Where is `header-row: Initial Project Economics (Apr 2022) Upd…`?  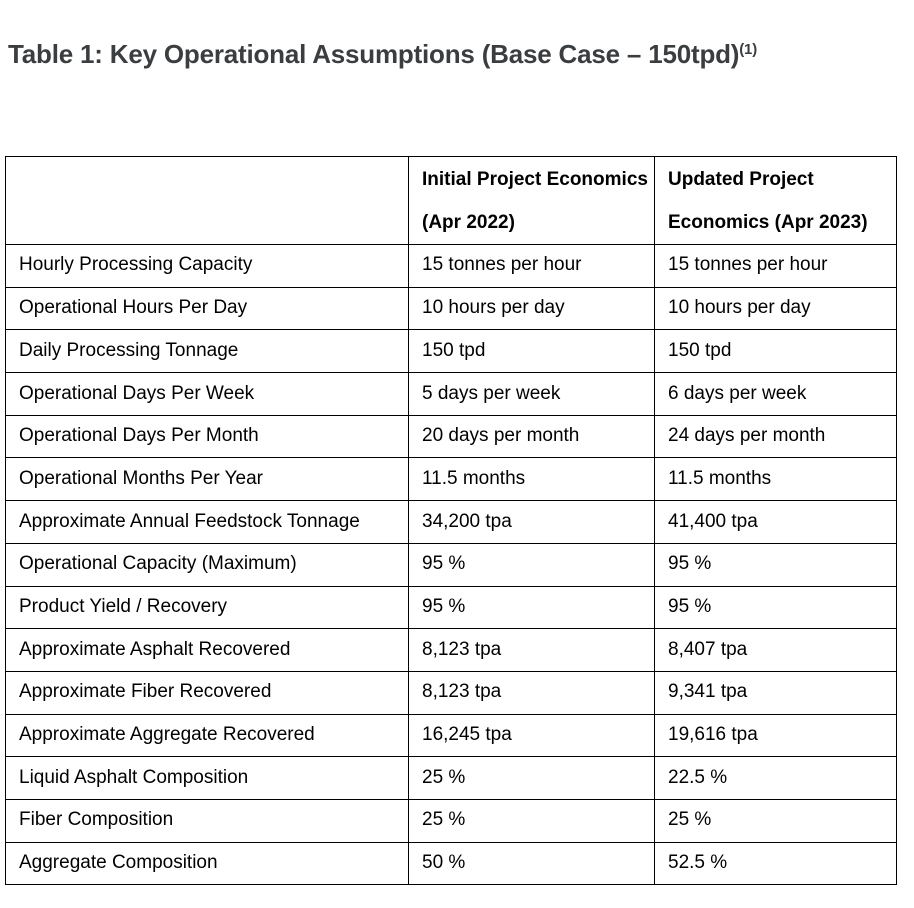
header-row: Initial Project Economics (Apr 2022) Upd… is located at coordinates (451, 200).